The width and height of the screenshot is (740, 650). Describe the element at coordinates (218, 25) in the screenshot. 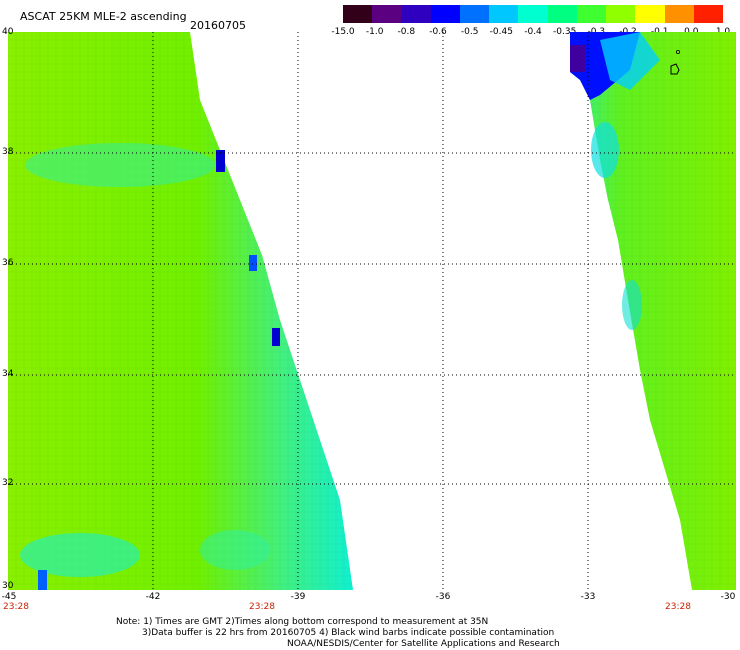

I see `map-date: 20160705` at that location.